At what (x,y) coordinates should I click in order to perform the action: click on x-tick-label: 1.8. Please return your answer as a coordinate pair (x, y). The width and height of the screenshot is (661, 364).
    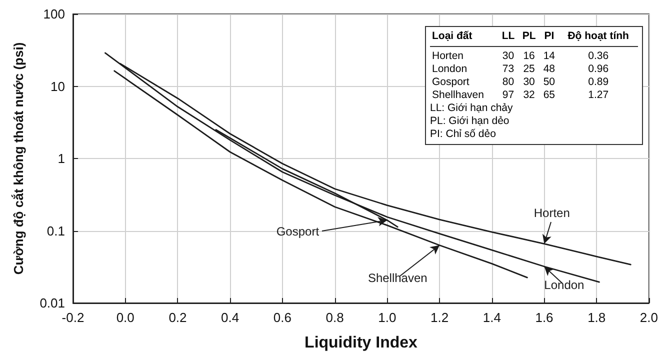
    Looking at the image, I should click on (597, 317).